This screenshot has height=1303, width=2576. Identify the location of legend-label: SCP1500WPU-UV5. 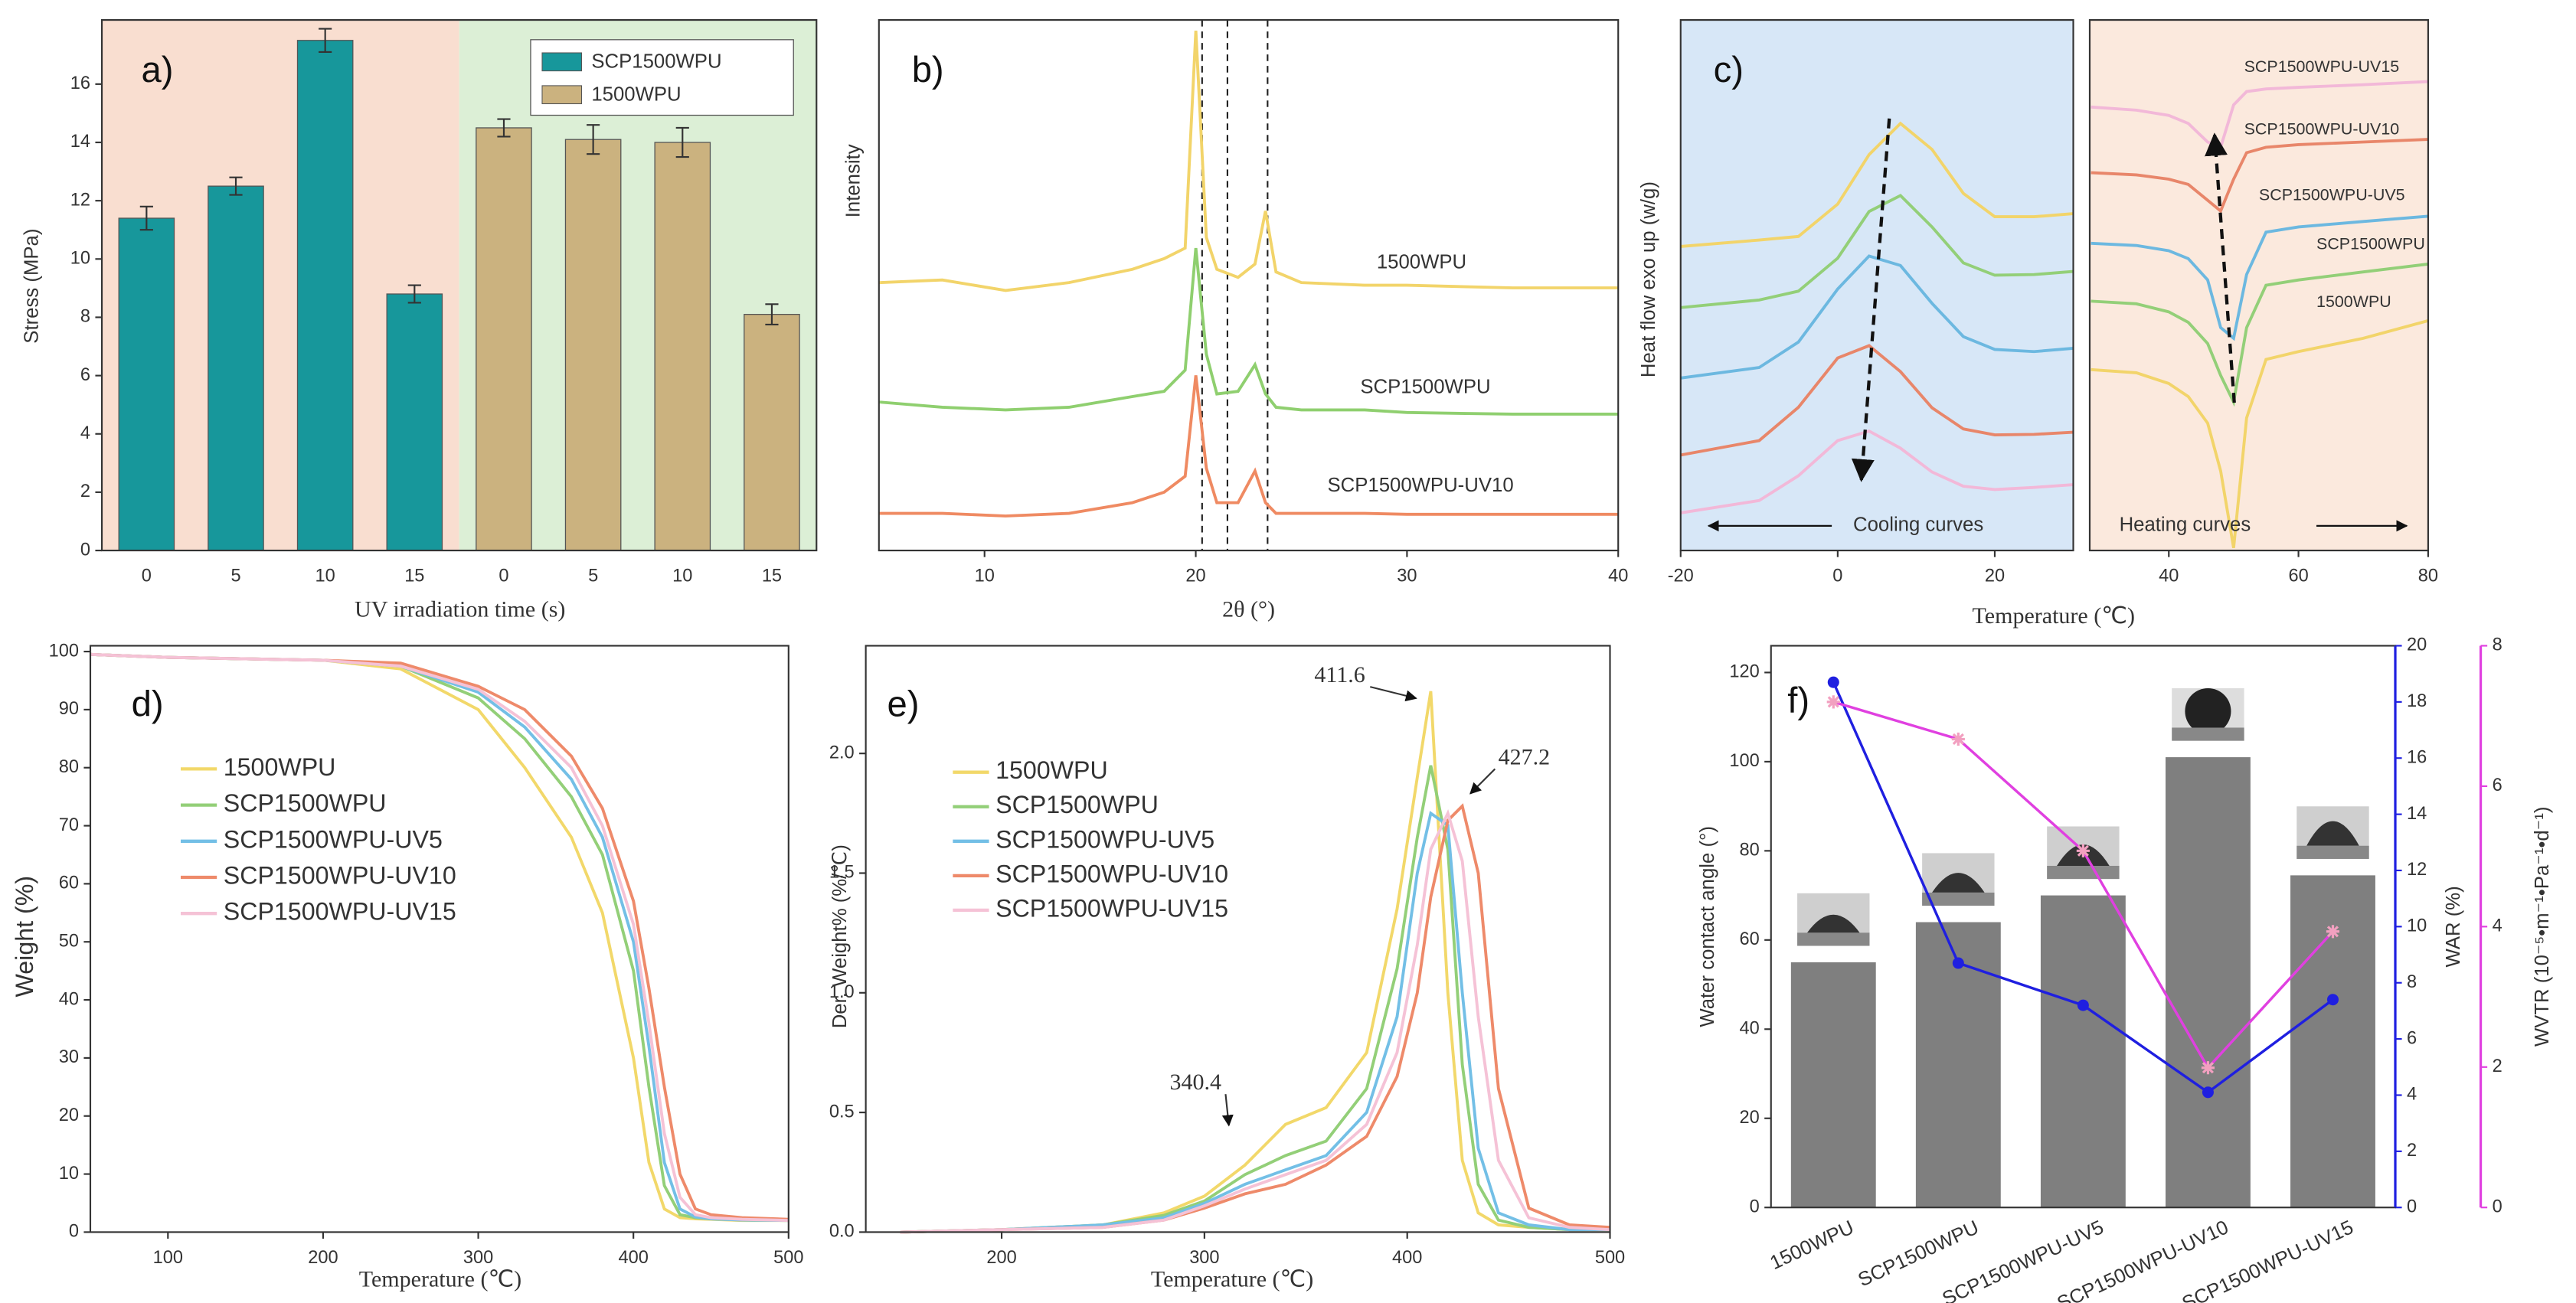
(333, 839).